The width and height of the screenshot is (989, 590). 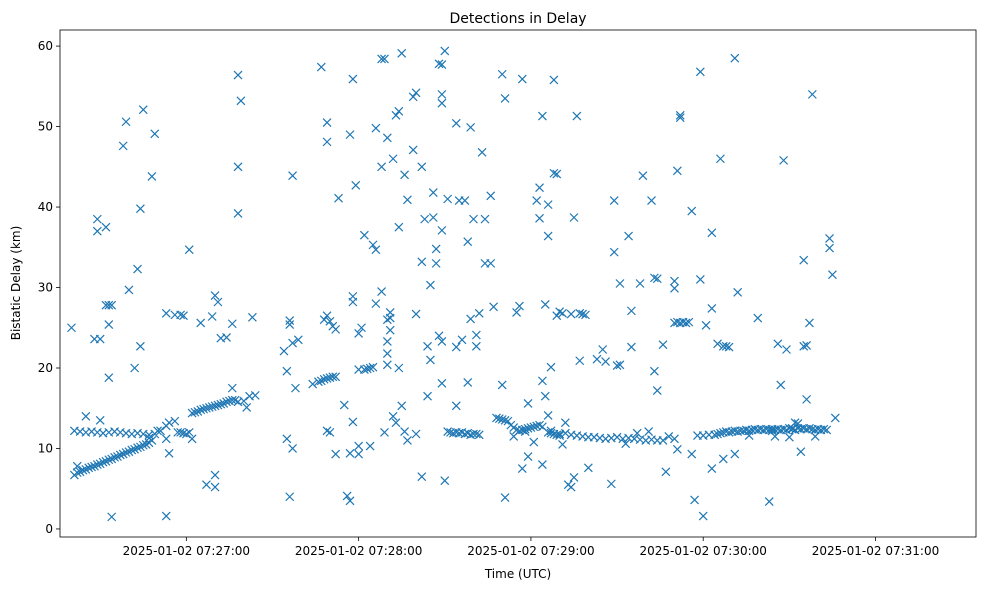 I want to click on y-axis-label: Bistatic Delay (km), so click(x=16, y=283).